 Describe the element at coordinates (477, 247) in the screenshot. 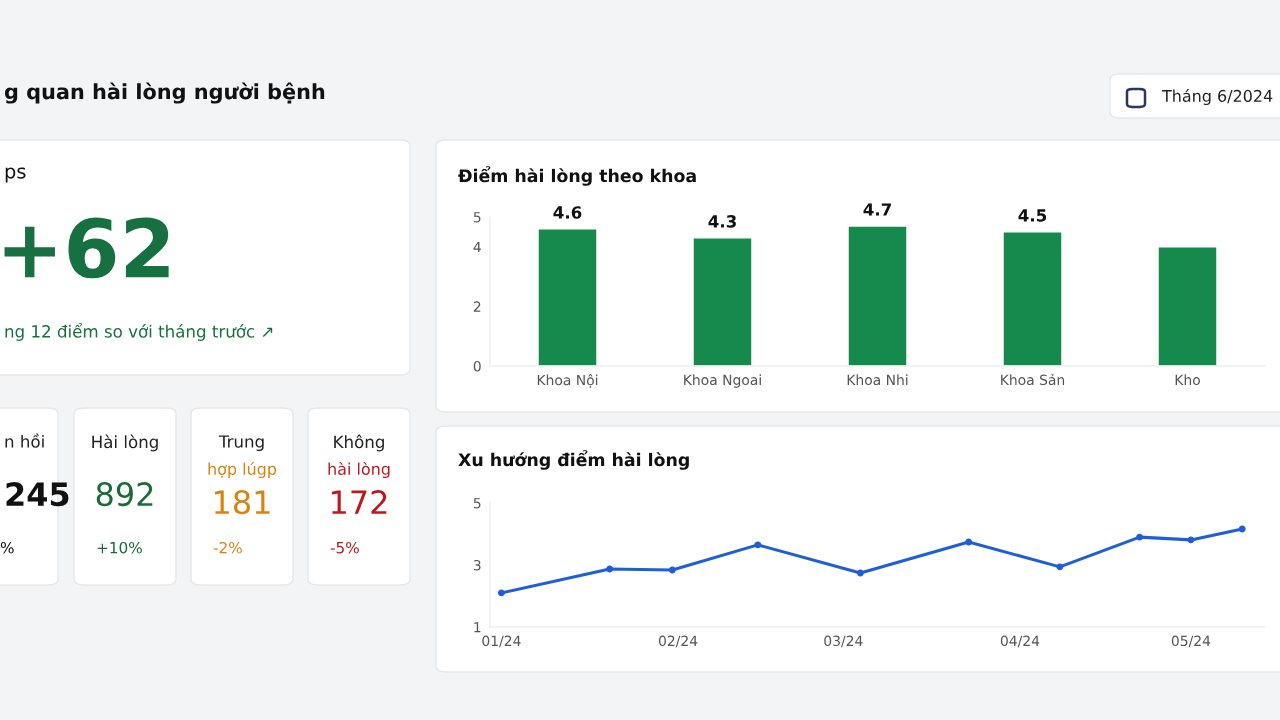

I see `y-tick-label: 4` at that location.